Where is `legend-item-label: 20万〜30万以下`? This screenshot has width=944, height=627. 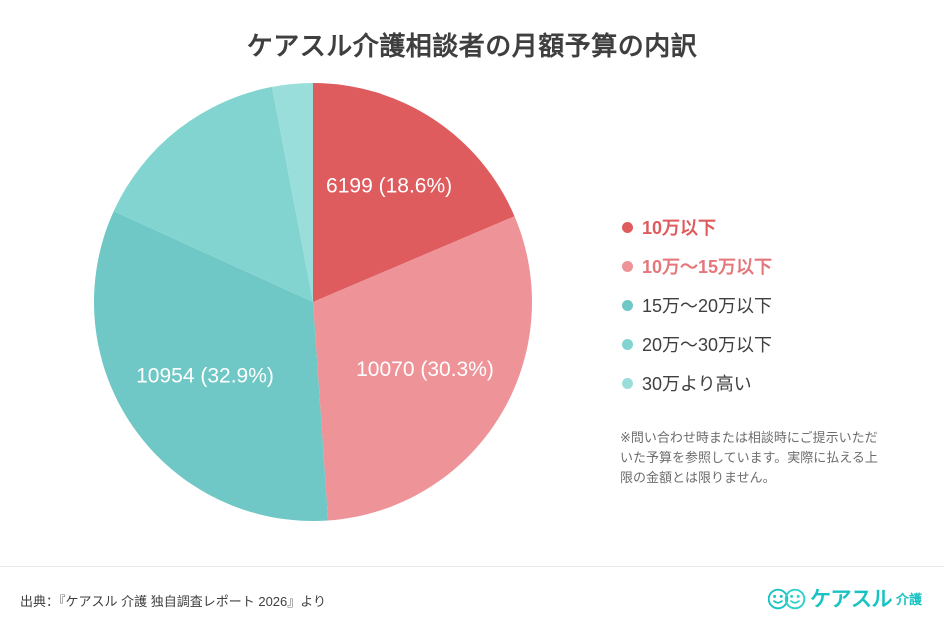 legend-item-label: 20万〜30万以下 is located at coordinates (707, 344).